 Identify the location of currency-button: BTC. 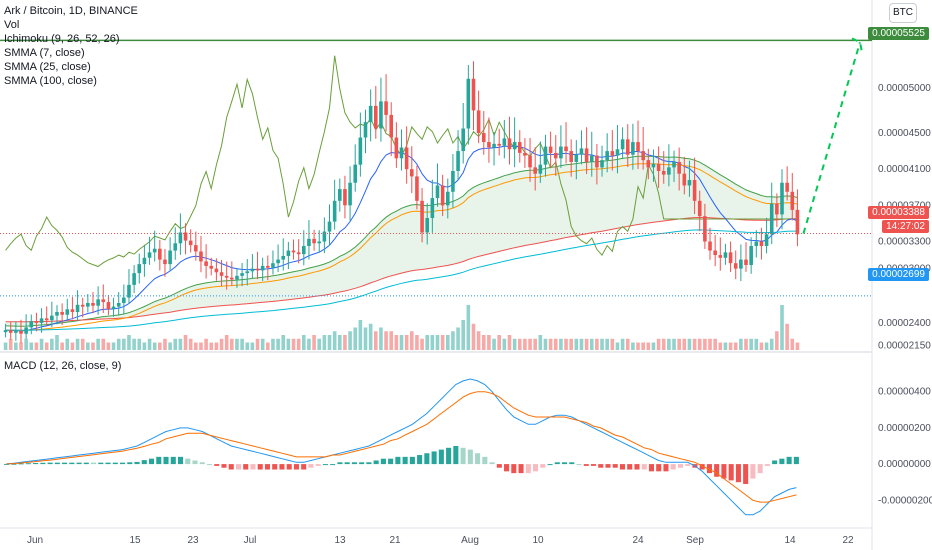
(903, 13).